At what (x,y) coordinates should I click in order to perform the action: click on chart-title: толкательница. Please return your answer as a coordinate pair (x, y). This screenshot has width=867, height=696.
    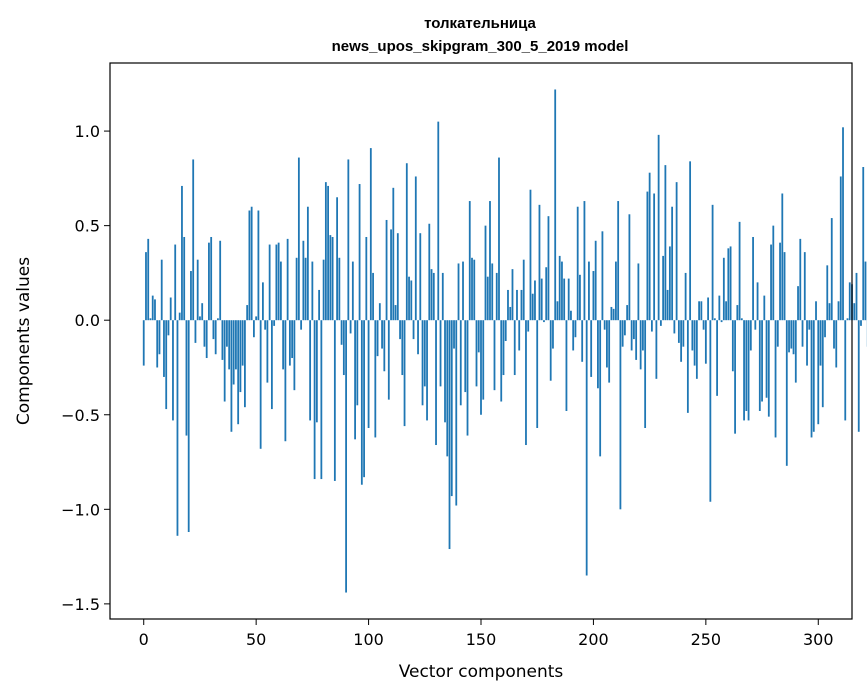
    Looking at the image, I should click on (480, 23).